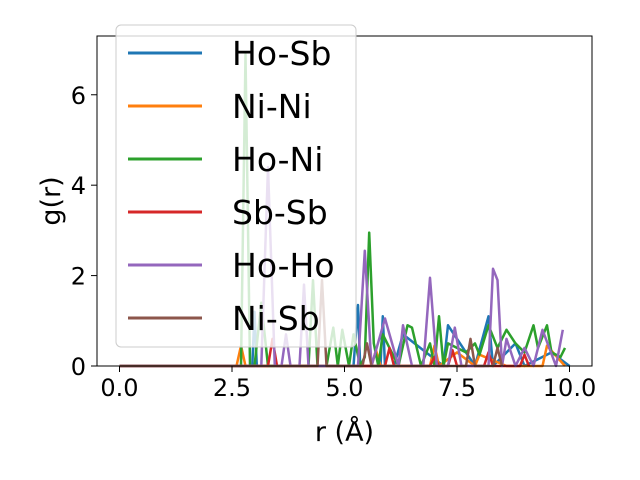 Image resolution: width=640 pixels, height=480 pixels. I want to click on legend-label: Ho-Ho, so click(283, 265).